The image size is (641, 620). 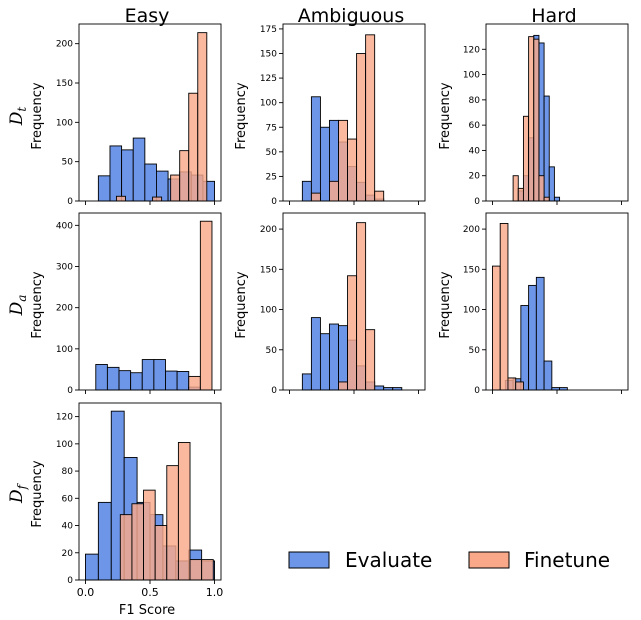 I want to click on svg-text: Dt, so click(x=18, y=117).